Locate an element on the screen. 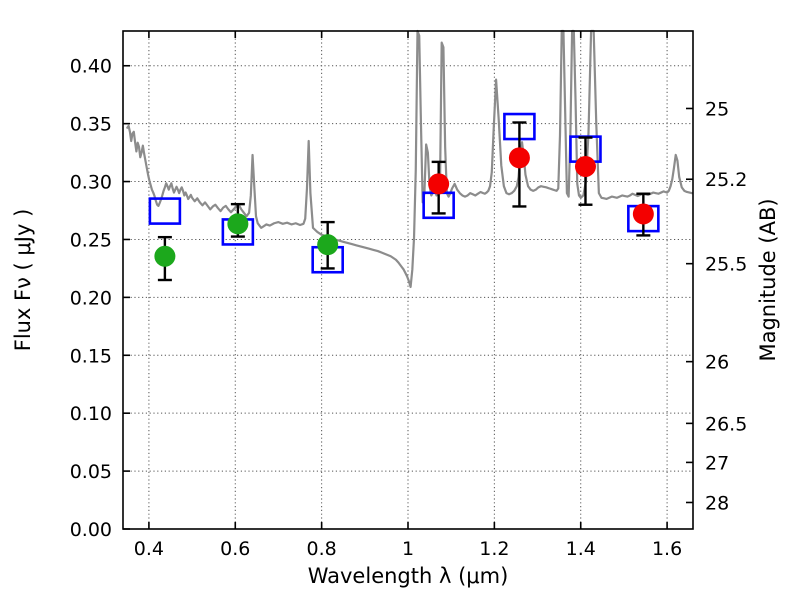 The width and height of the screenshot is (800, 600). y-tick-label-left: 0.35 is located at coordinates (91, 125).